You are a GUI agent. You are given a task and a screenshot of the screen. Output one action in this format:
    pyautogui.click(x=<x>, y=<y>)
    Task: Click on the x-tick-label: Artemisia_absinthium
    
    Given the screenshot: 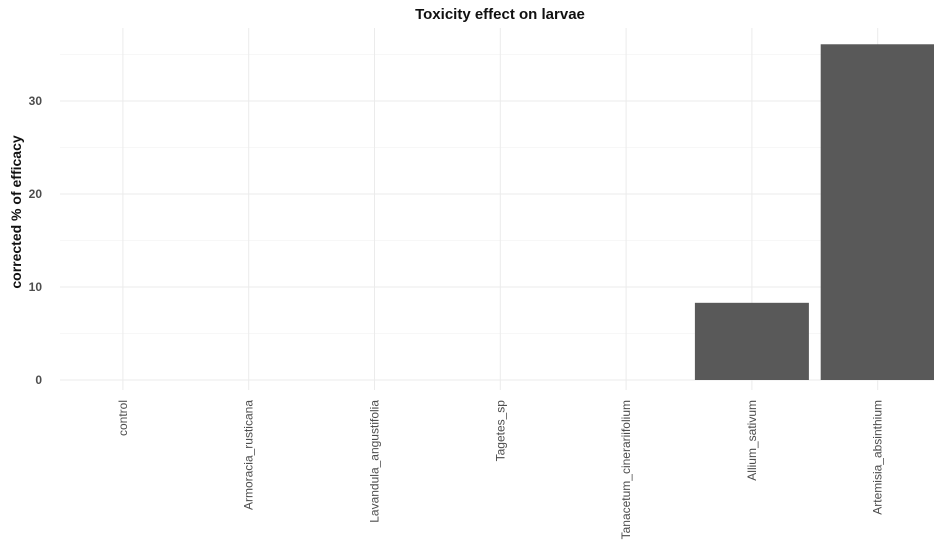 What is the action you would take?
    pyautogui.click(x=878, y=457)
    